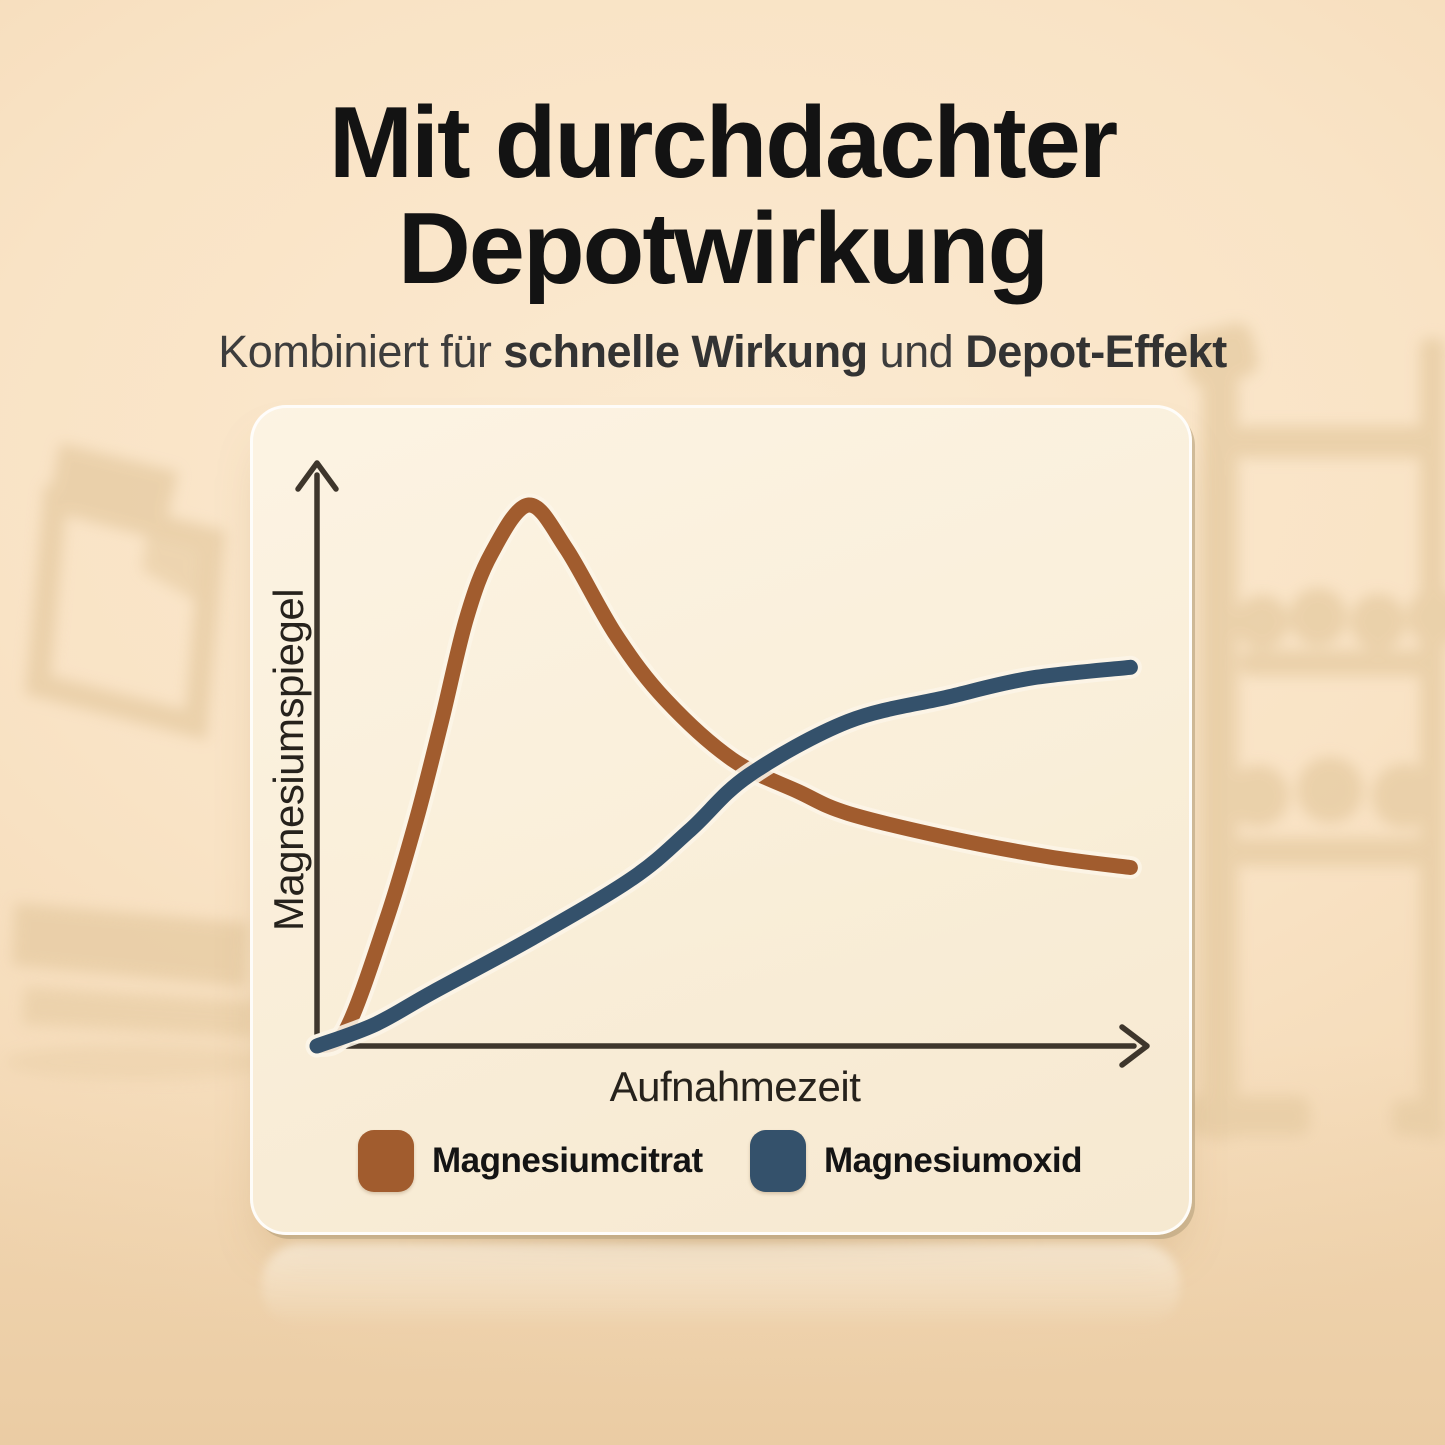 The width and height of the screenshot is (1445, 1445). I want to click on legend-item-magnesiumcitrat: Magnesiumcitrat, so click(530, 1161).